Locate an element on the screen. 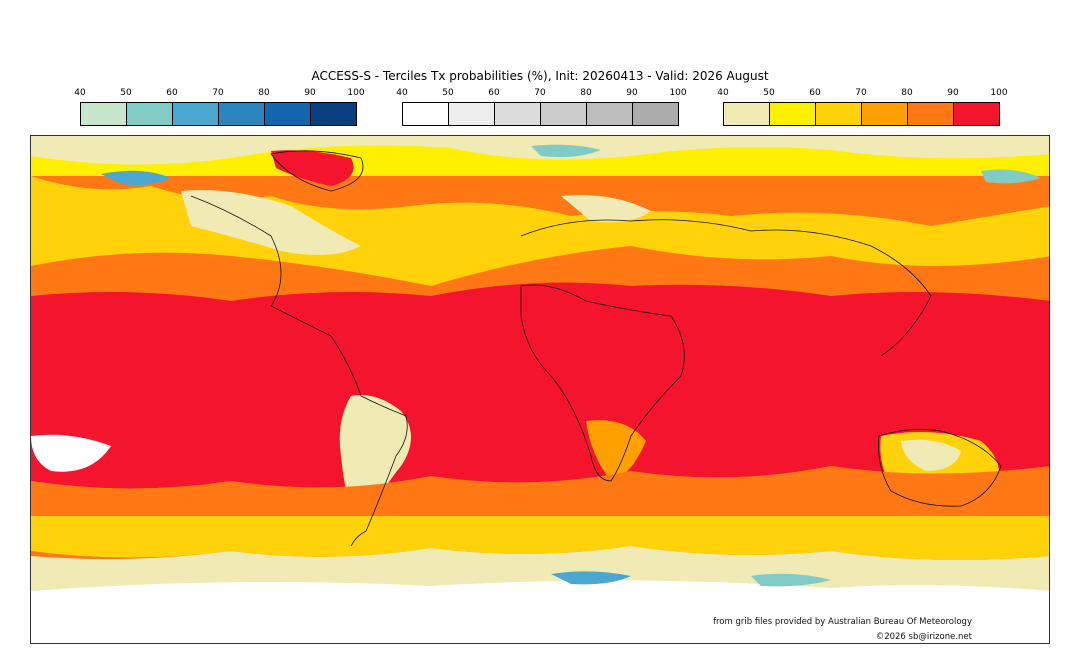 This screenshot has height=658, width=1080. cool-anomaly-north-america is located at coordinates (136, 178).